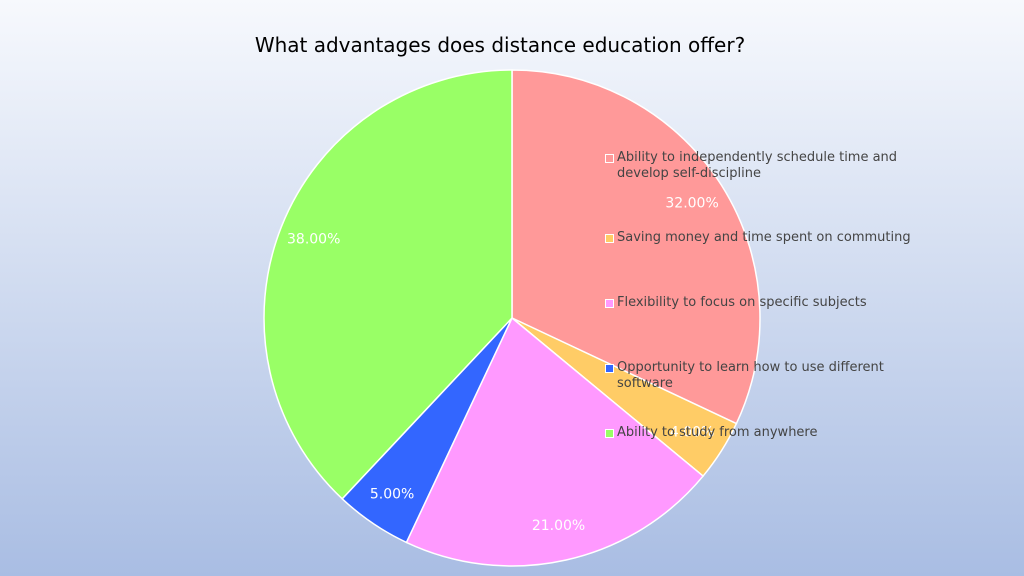  Describe the element at coordinates (558, 526) in the screenshot. I see `data-label: 21.00%` at that location.